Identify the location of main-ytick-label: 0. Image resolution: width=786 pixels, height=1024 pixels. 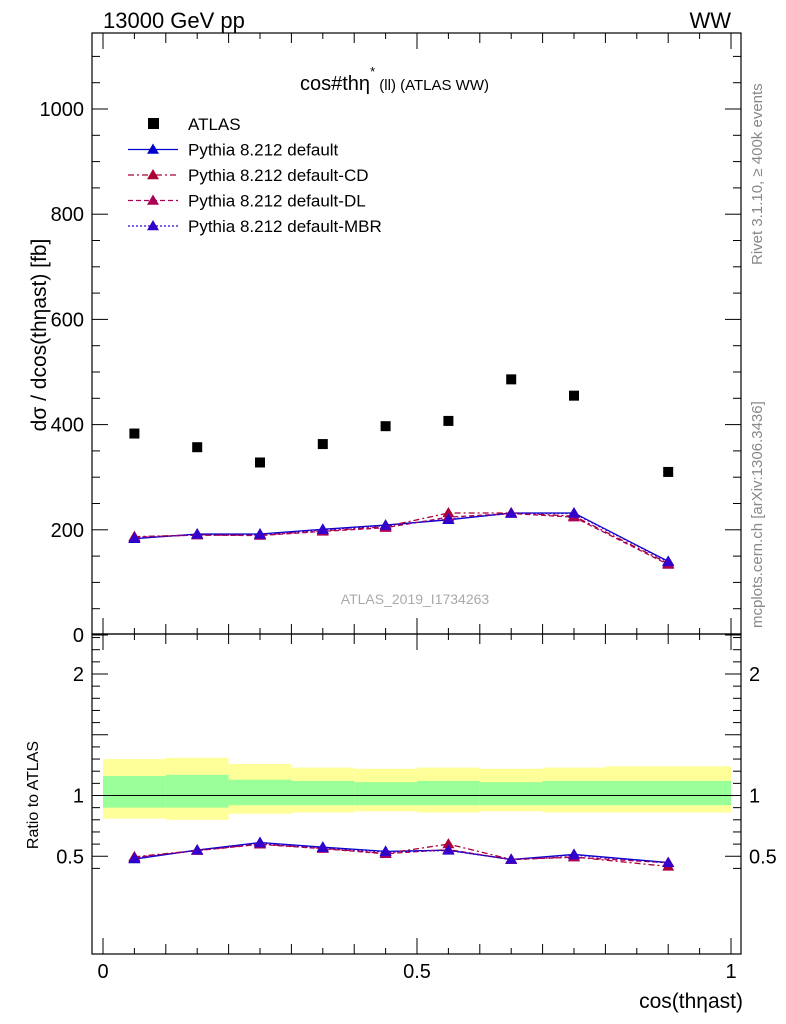
(78, 636).